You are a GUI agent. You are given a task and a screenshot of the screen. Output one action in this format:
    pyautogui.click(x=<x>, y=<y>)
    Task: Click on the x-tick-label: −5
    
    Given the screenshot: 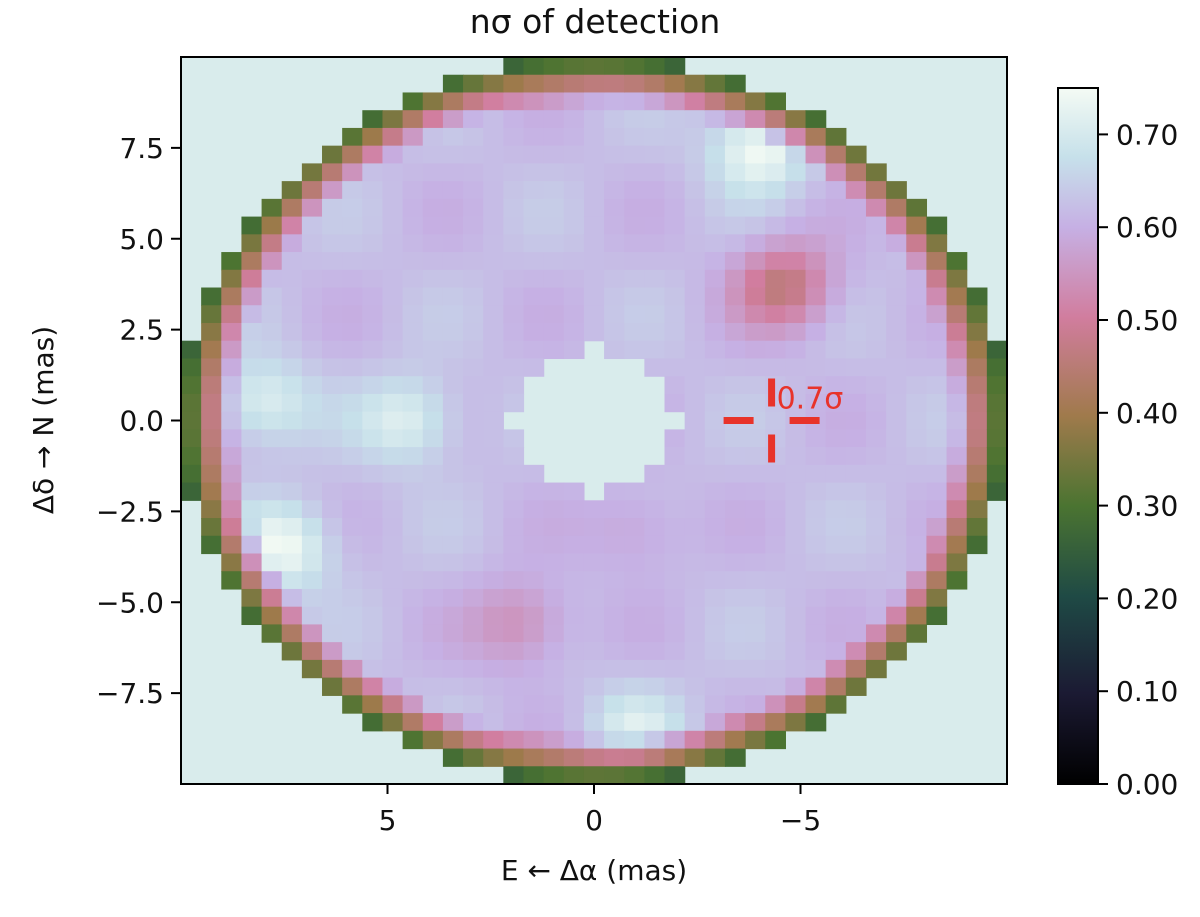 What is the action you would take?
    pyautogui.click(x=800, y=820)
    